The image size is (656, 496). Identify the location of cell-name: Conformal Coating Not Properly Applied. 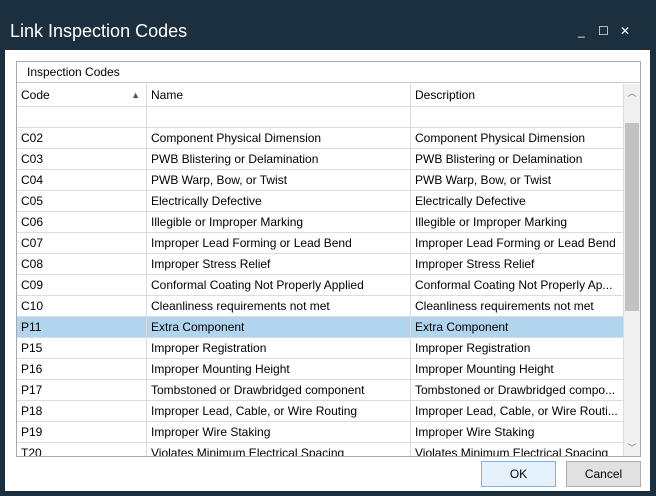
(279, 285).